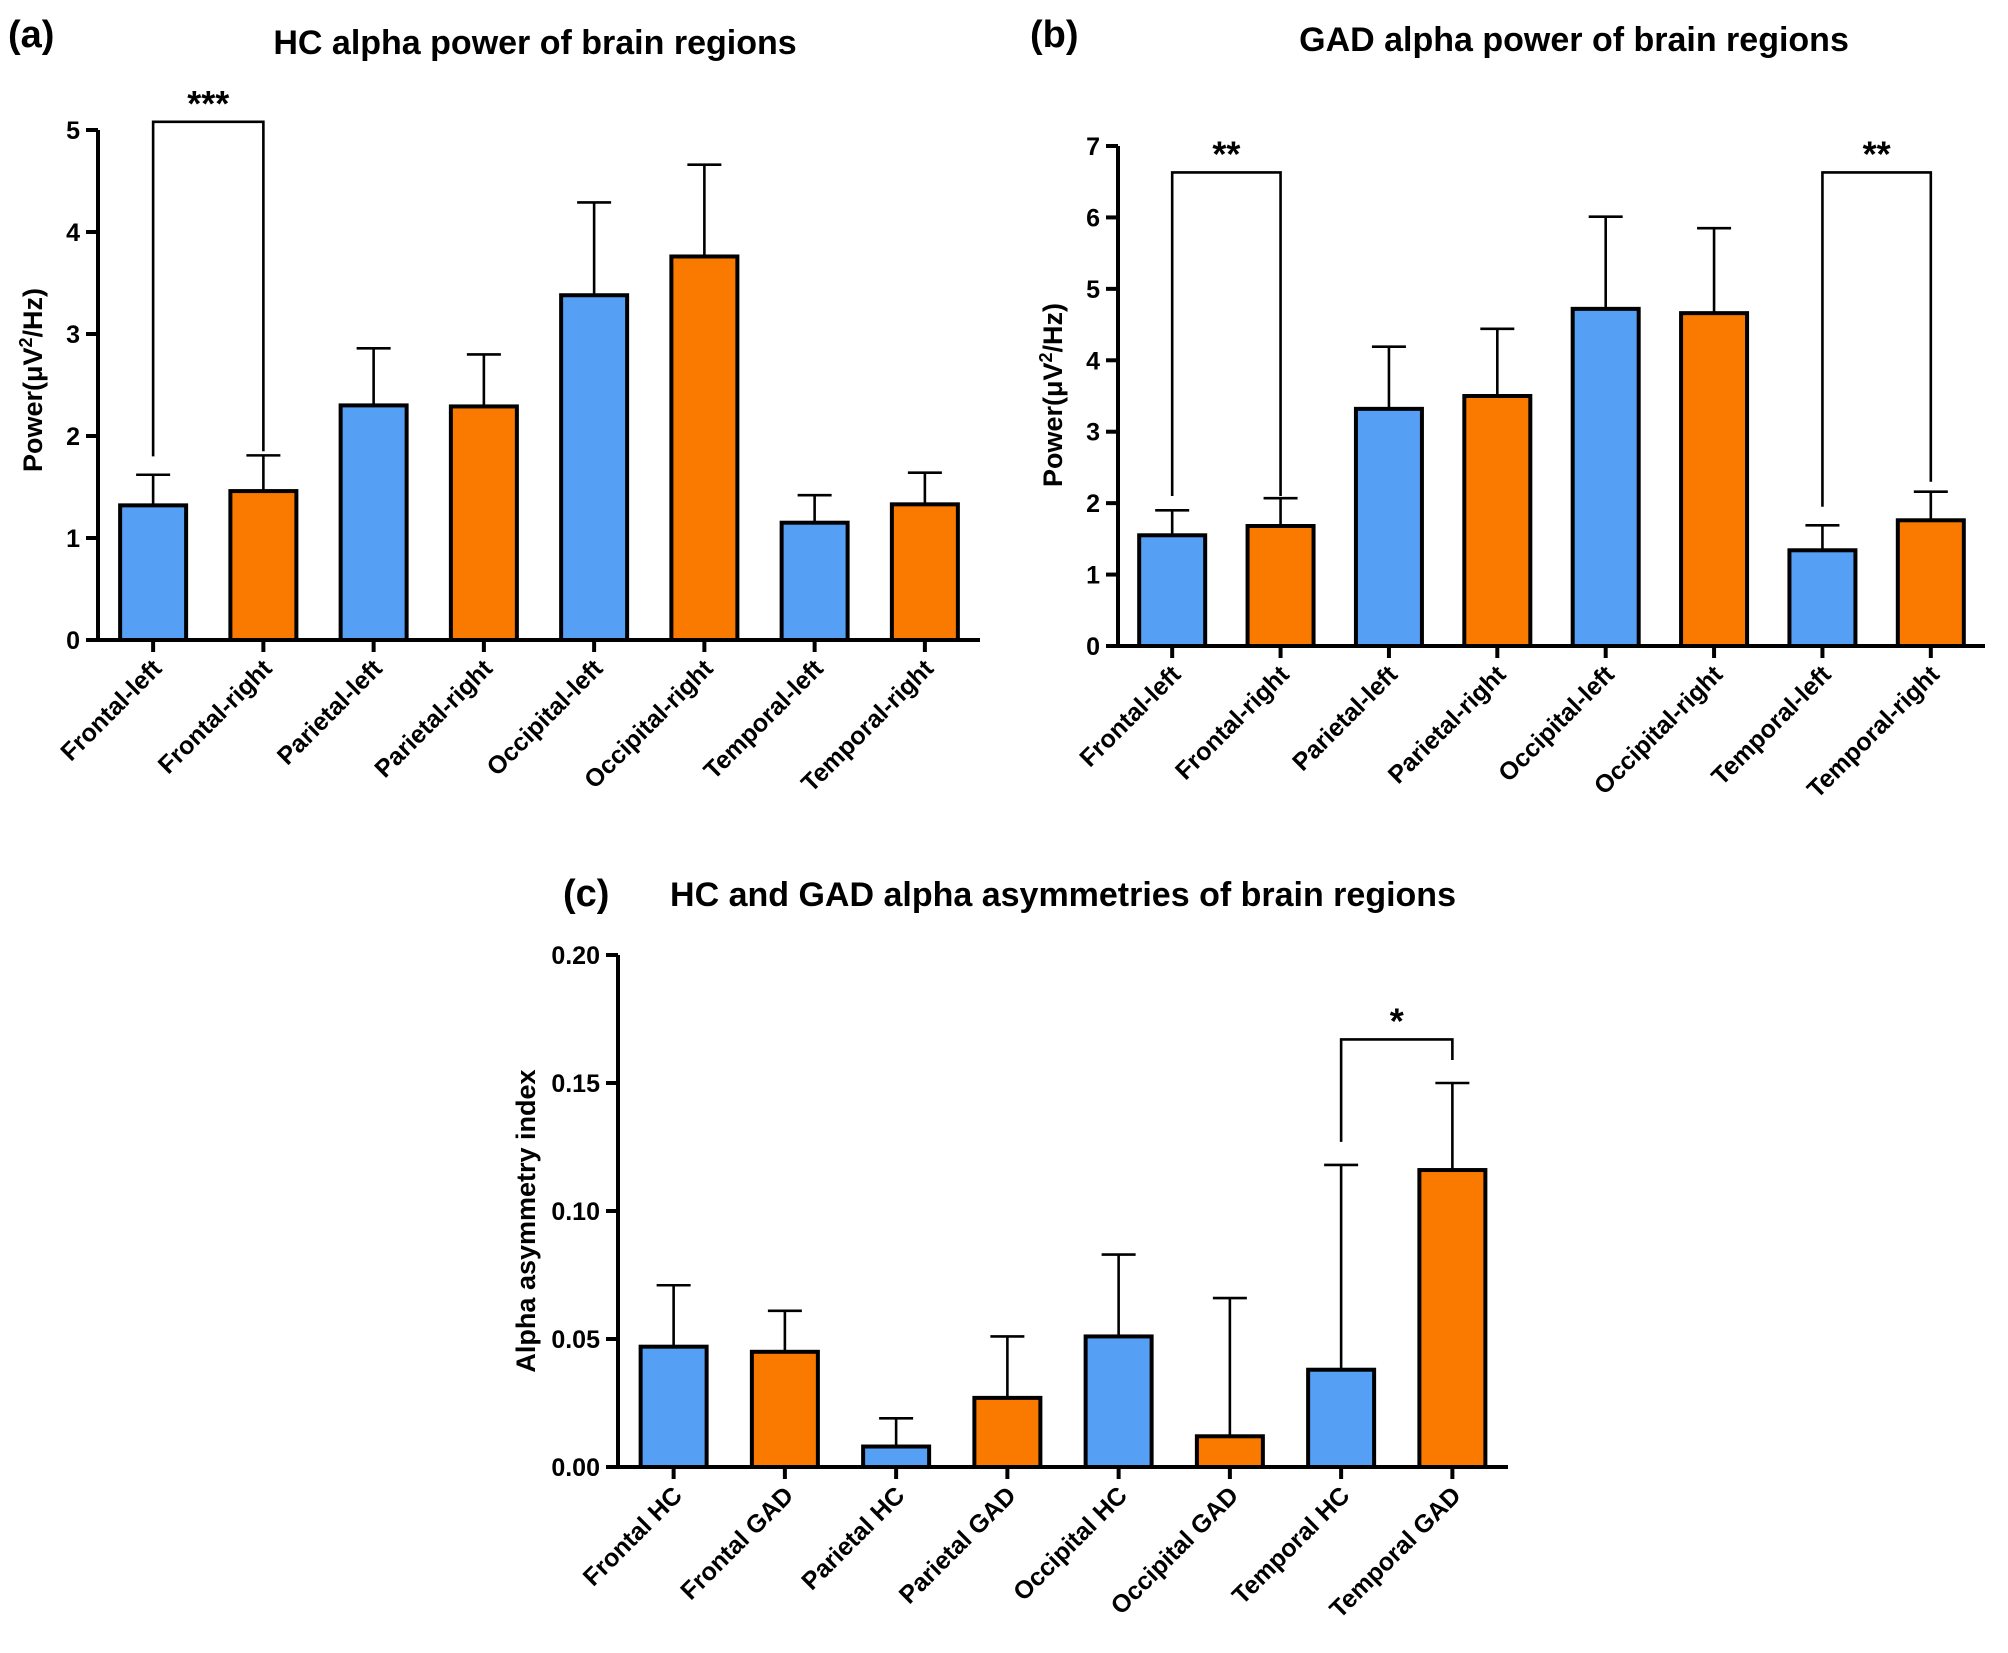  What do you see at coordinates (1291, 1545) in the screenshot?
I see `x-tick-label: Temporal HC` at bounding box center [1291, 1545].